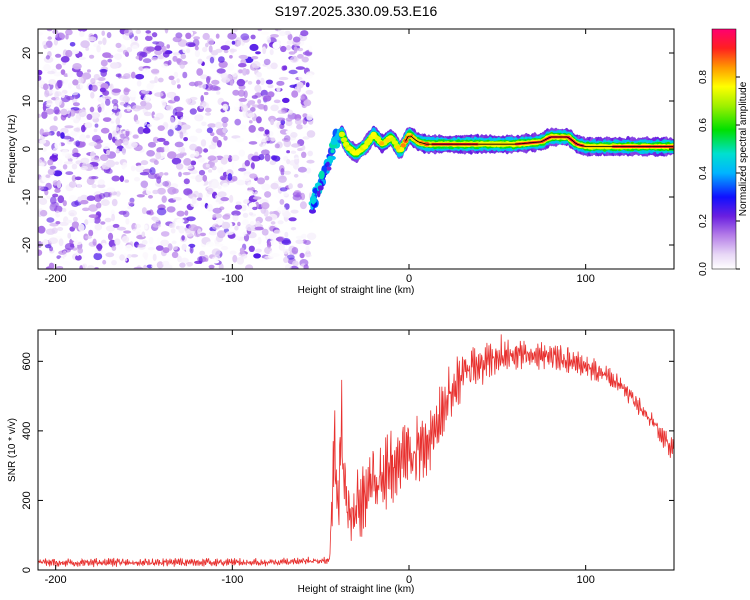  Describe the element at coordinates (585, 580) in the screenshot. I see `x-tick-label: 100` at that location.